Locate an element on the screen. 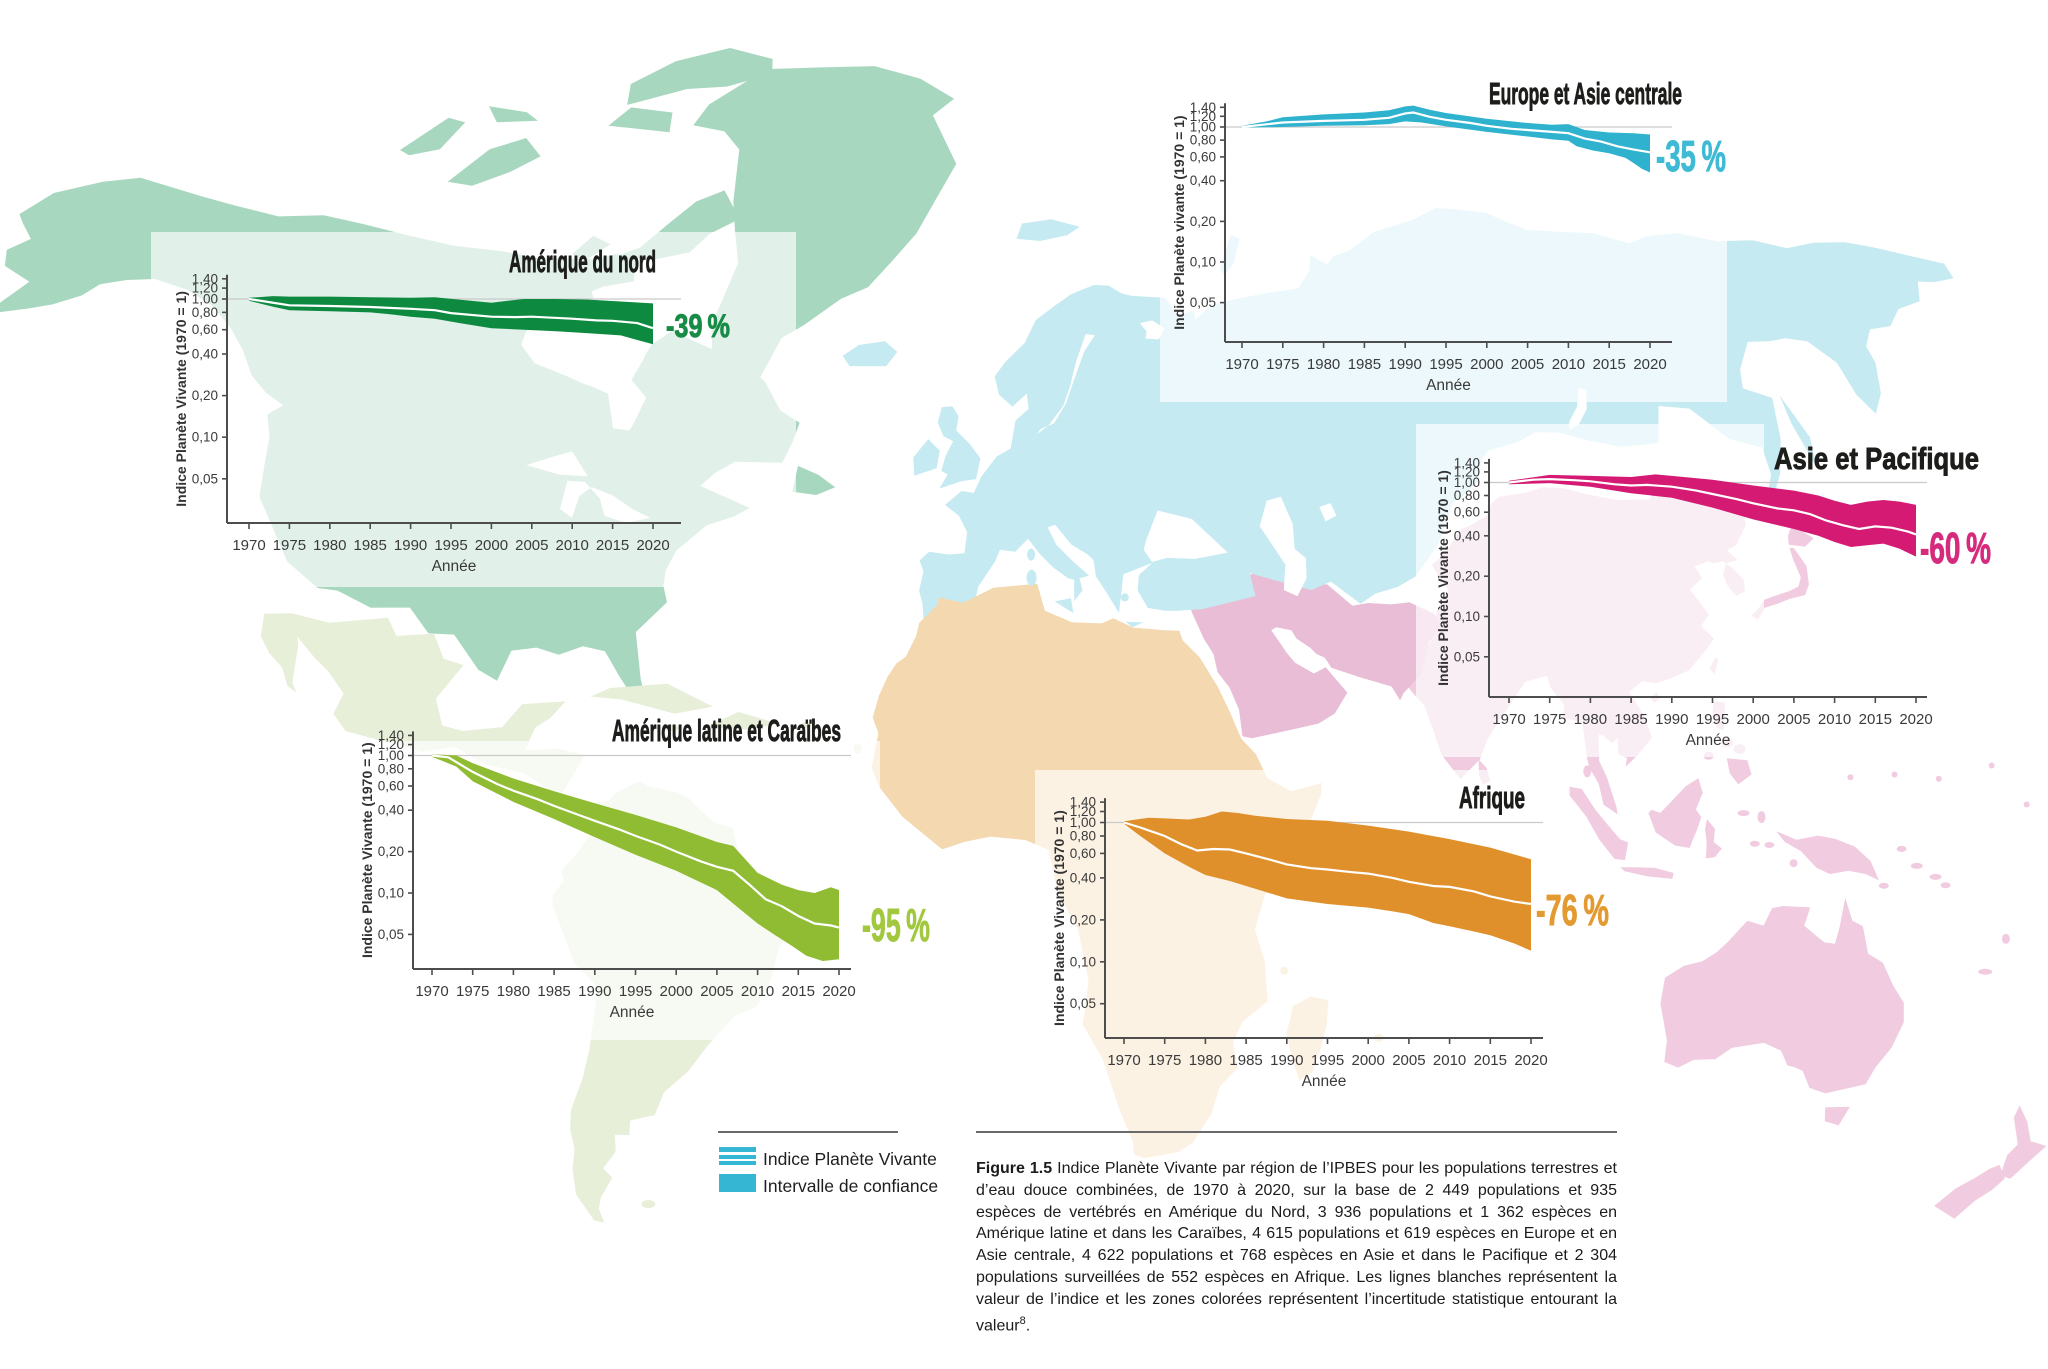  svg-text: -60 % is located at coordinates (1955, 548).